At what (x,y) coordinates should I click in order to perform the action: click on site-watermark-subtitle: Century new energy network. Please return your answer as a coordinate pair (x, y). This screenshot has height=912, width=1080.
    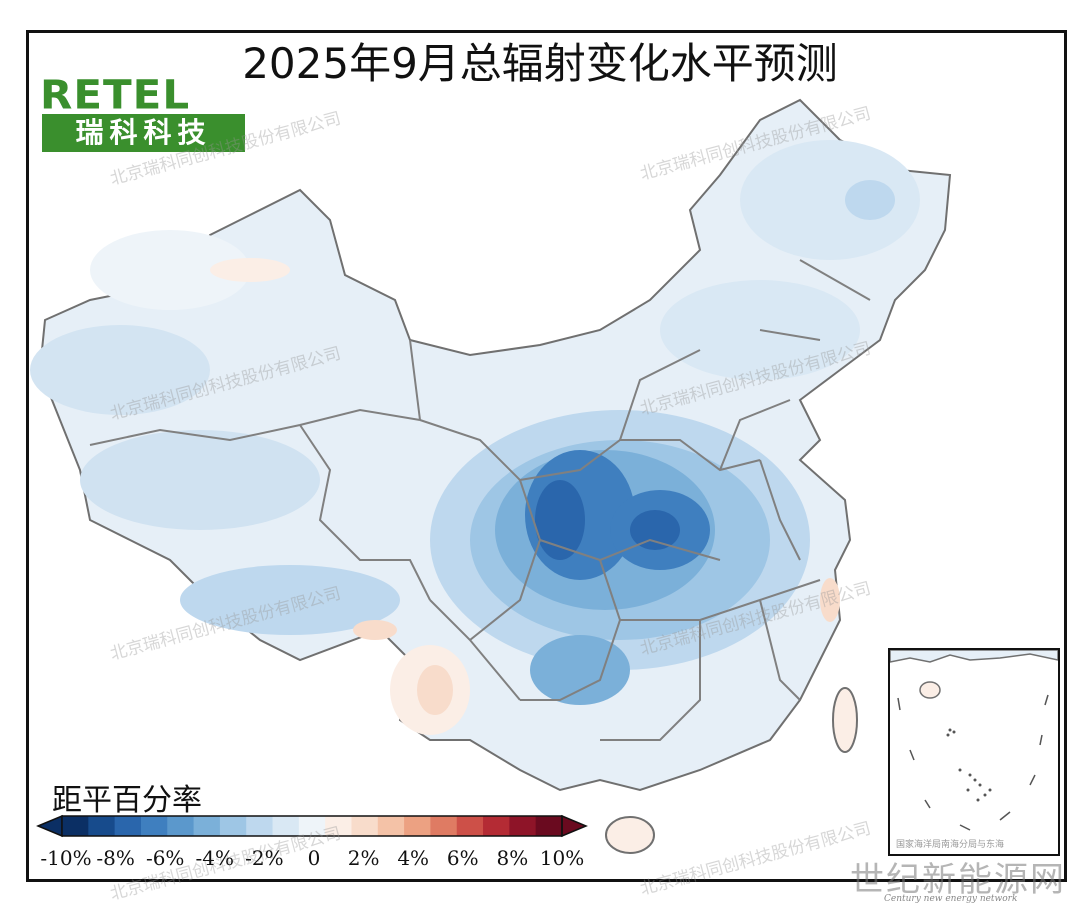
    Looking at the image, I should click on (951, 899).